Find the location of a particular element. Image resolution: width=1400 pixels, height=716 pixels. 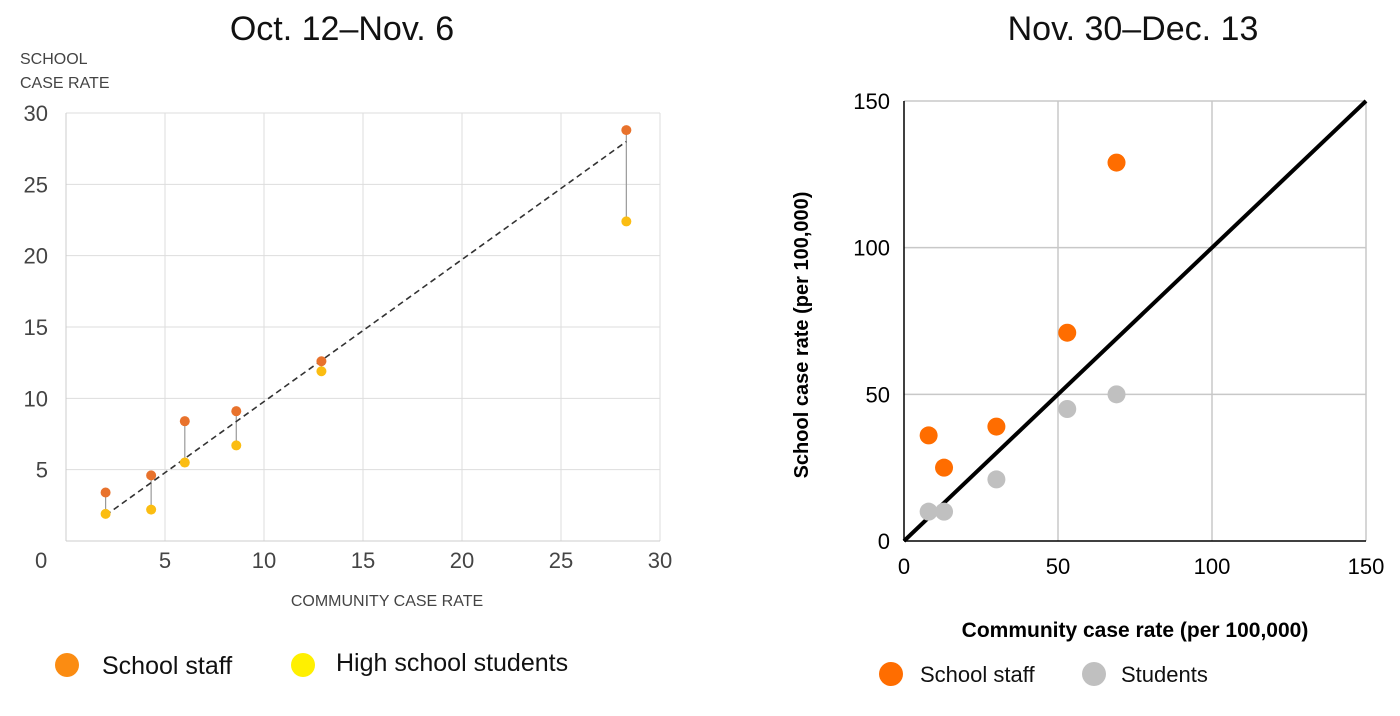

left-x-tick-labels: 0 5 10 15 20 25 30 is located at coordinates (353, 560).